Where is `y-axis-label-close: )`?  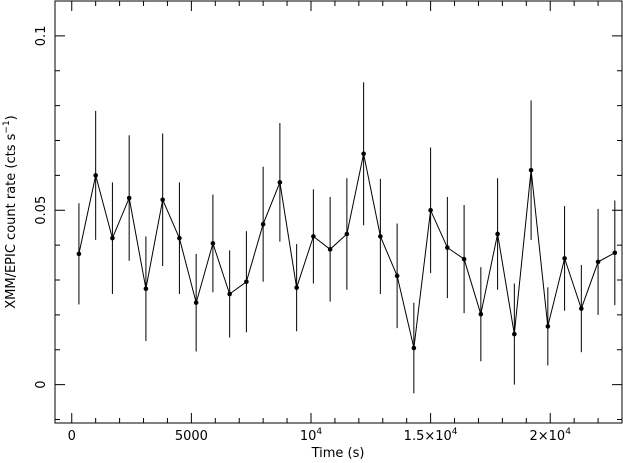
y-axis-label-close: ) is located at coordinates (11, 117).